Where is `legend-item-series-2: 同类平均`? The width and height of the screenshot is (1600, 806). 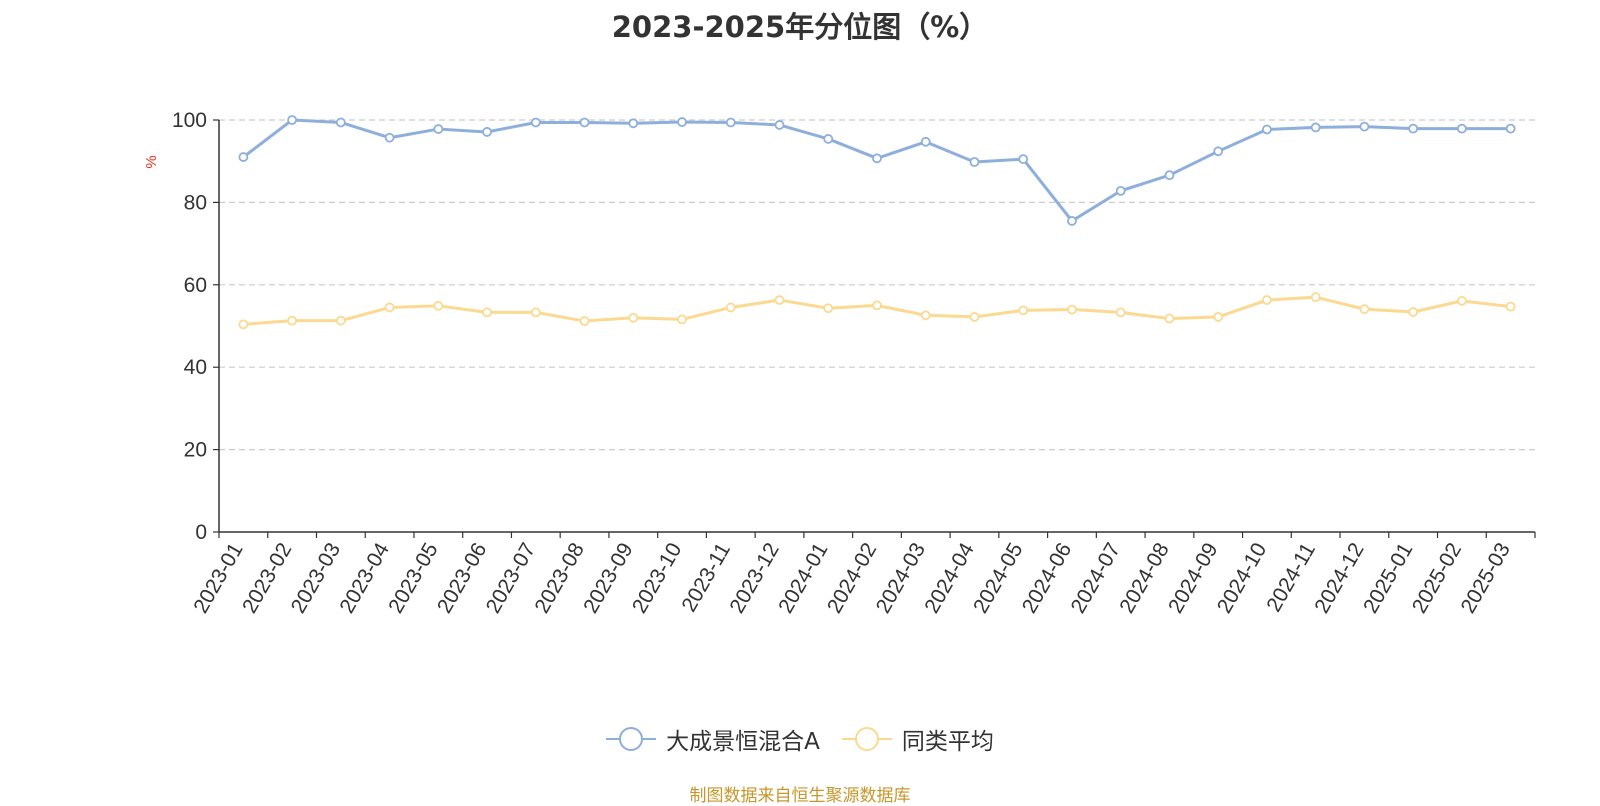 legend-item-series-2: 同类平均 is located at coordinates (917, 739).